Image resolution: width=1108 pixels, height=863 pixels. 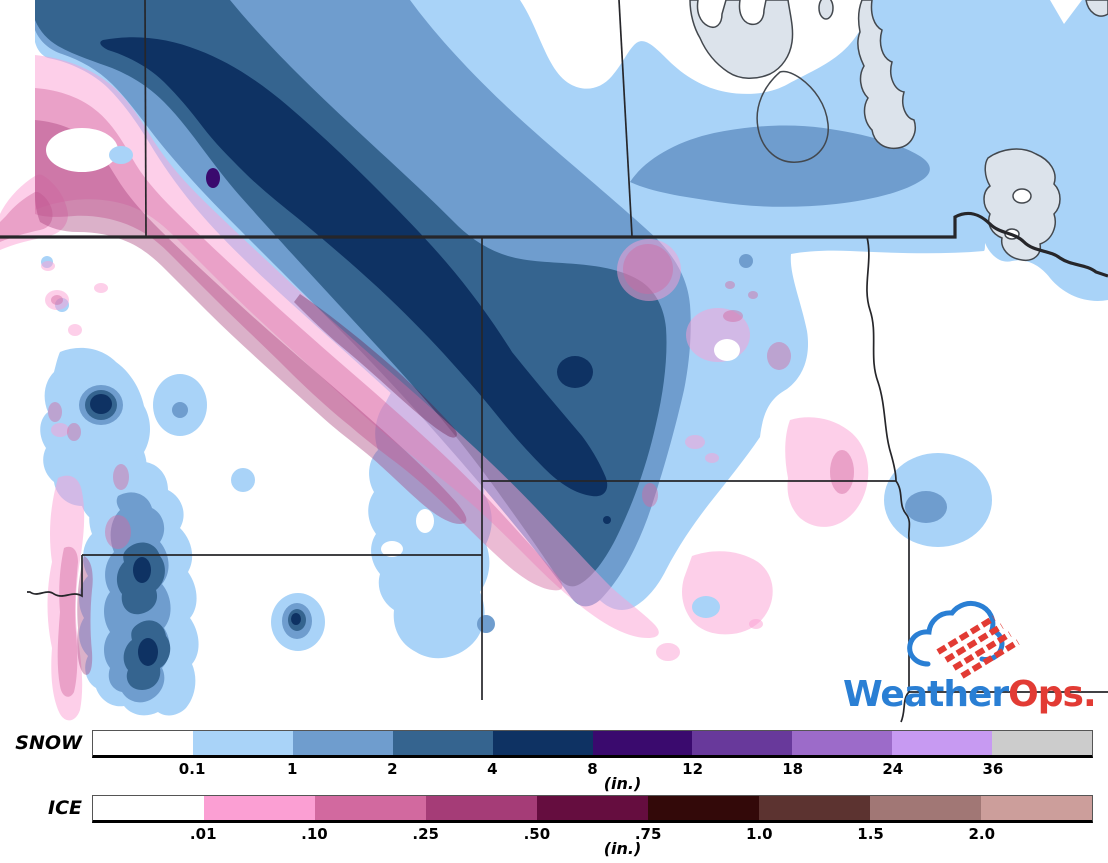 What do you see at coordinates (537, 834) in the screenshot?
I see `ice-tick-label: .50` at bounding box center [537, 834].